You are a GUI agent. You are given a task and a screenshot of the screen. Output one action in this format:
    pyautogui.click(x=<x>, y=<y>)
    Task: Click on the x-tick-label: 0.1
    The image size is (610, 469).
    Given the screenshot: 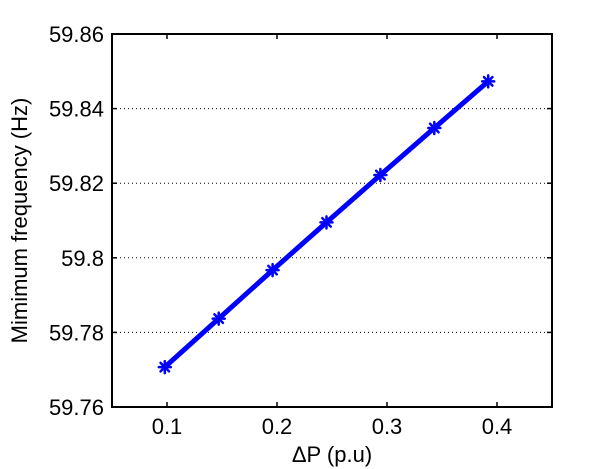 What is the action you would take?
    pyautogui.click(x=167, y=426)
    